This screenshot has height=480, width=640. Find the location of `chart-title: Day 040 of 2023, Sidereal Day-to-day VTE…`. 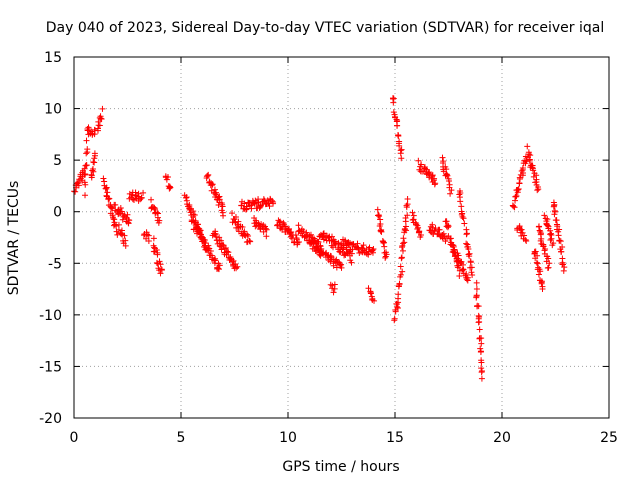

chart-title: Day 040 of 2023, Sidereal Day-to-day VTE… is located at coordinates (325, 28).